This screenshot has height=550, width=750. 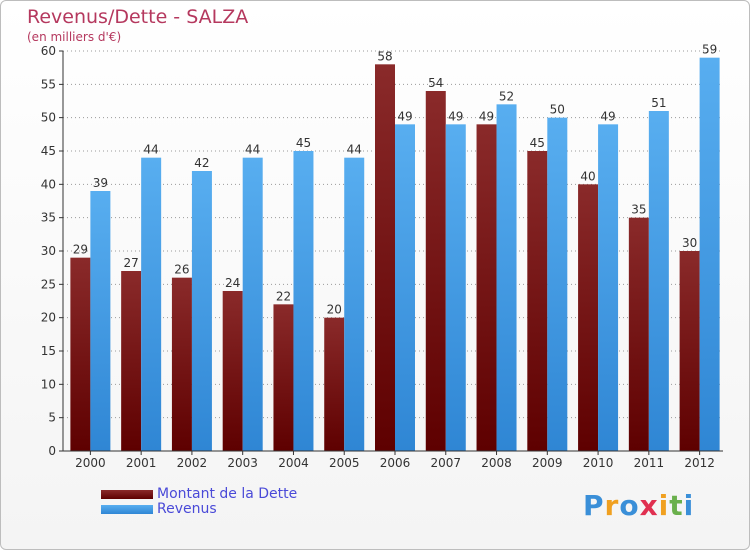 What do you see at coordinates (48, 118) in the screenshot?
I see `y-tick-label: 50` at bounding box center [48, 118].